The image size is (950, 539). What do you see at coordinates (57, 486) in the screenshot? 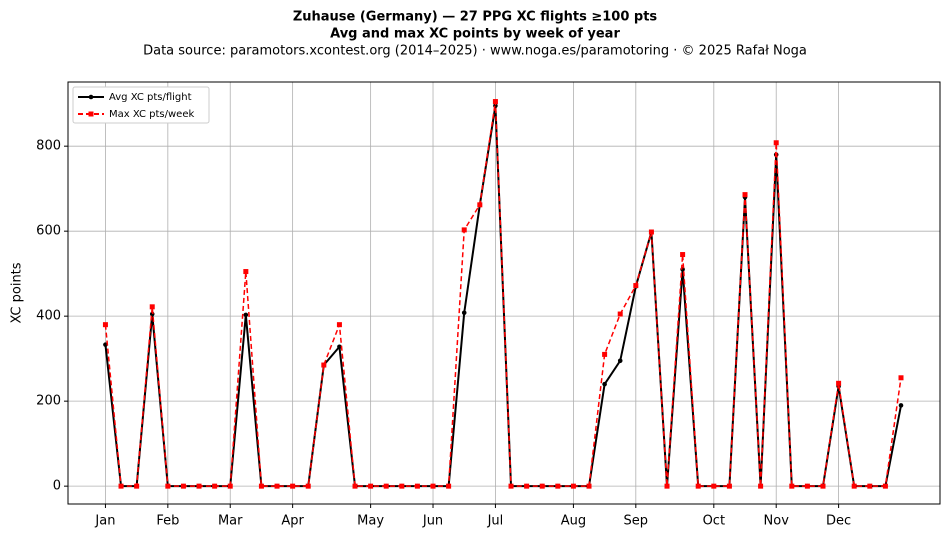
I see `y-tick-label: 0` at bounding box center [57, 486].